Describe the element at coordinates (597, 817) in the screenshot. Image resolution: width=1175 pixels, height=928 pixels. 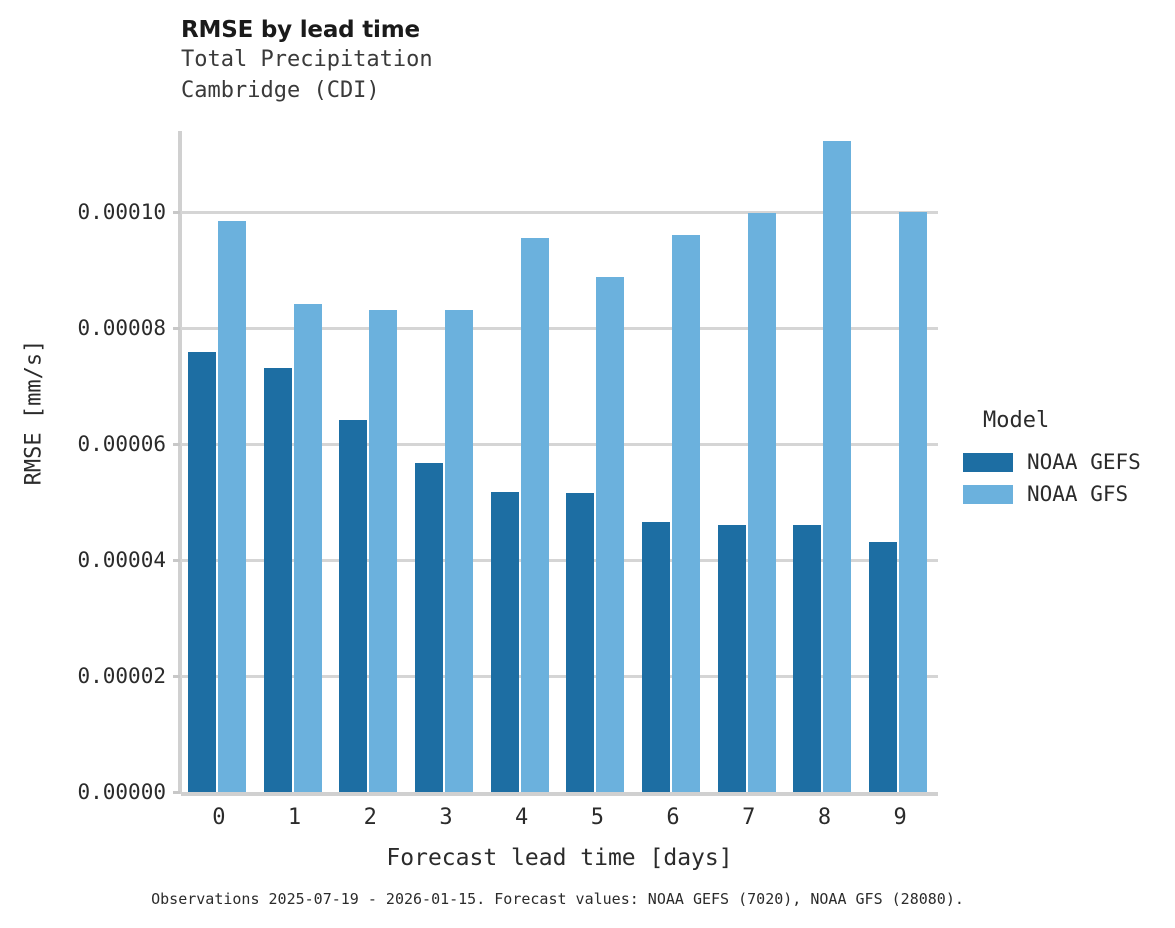
I see `x-tick-label: 5` at that location.